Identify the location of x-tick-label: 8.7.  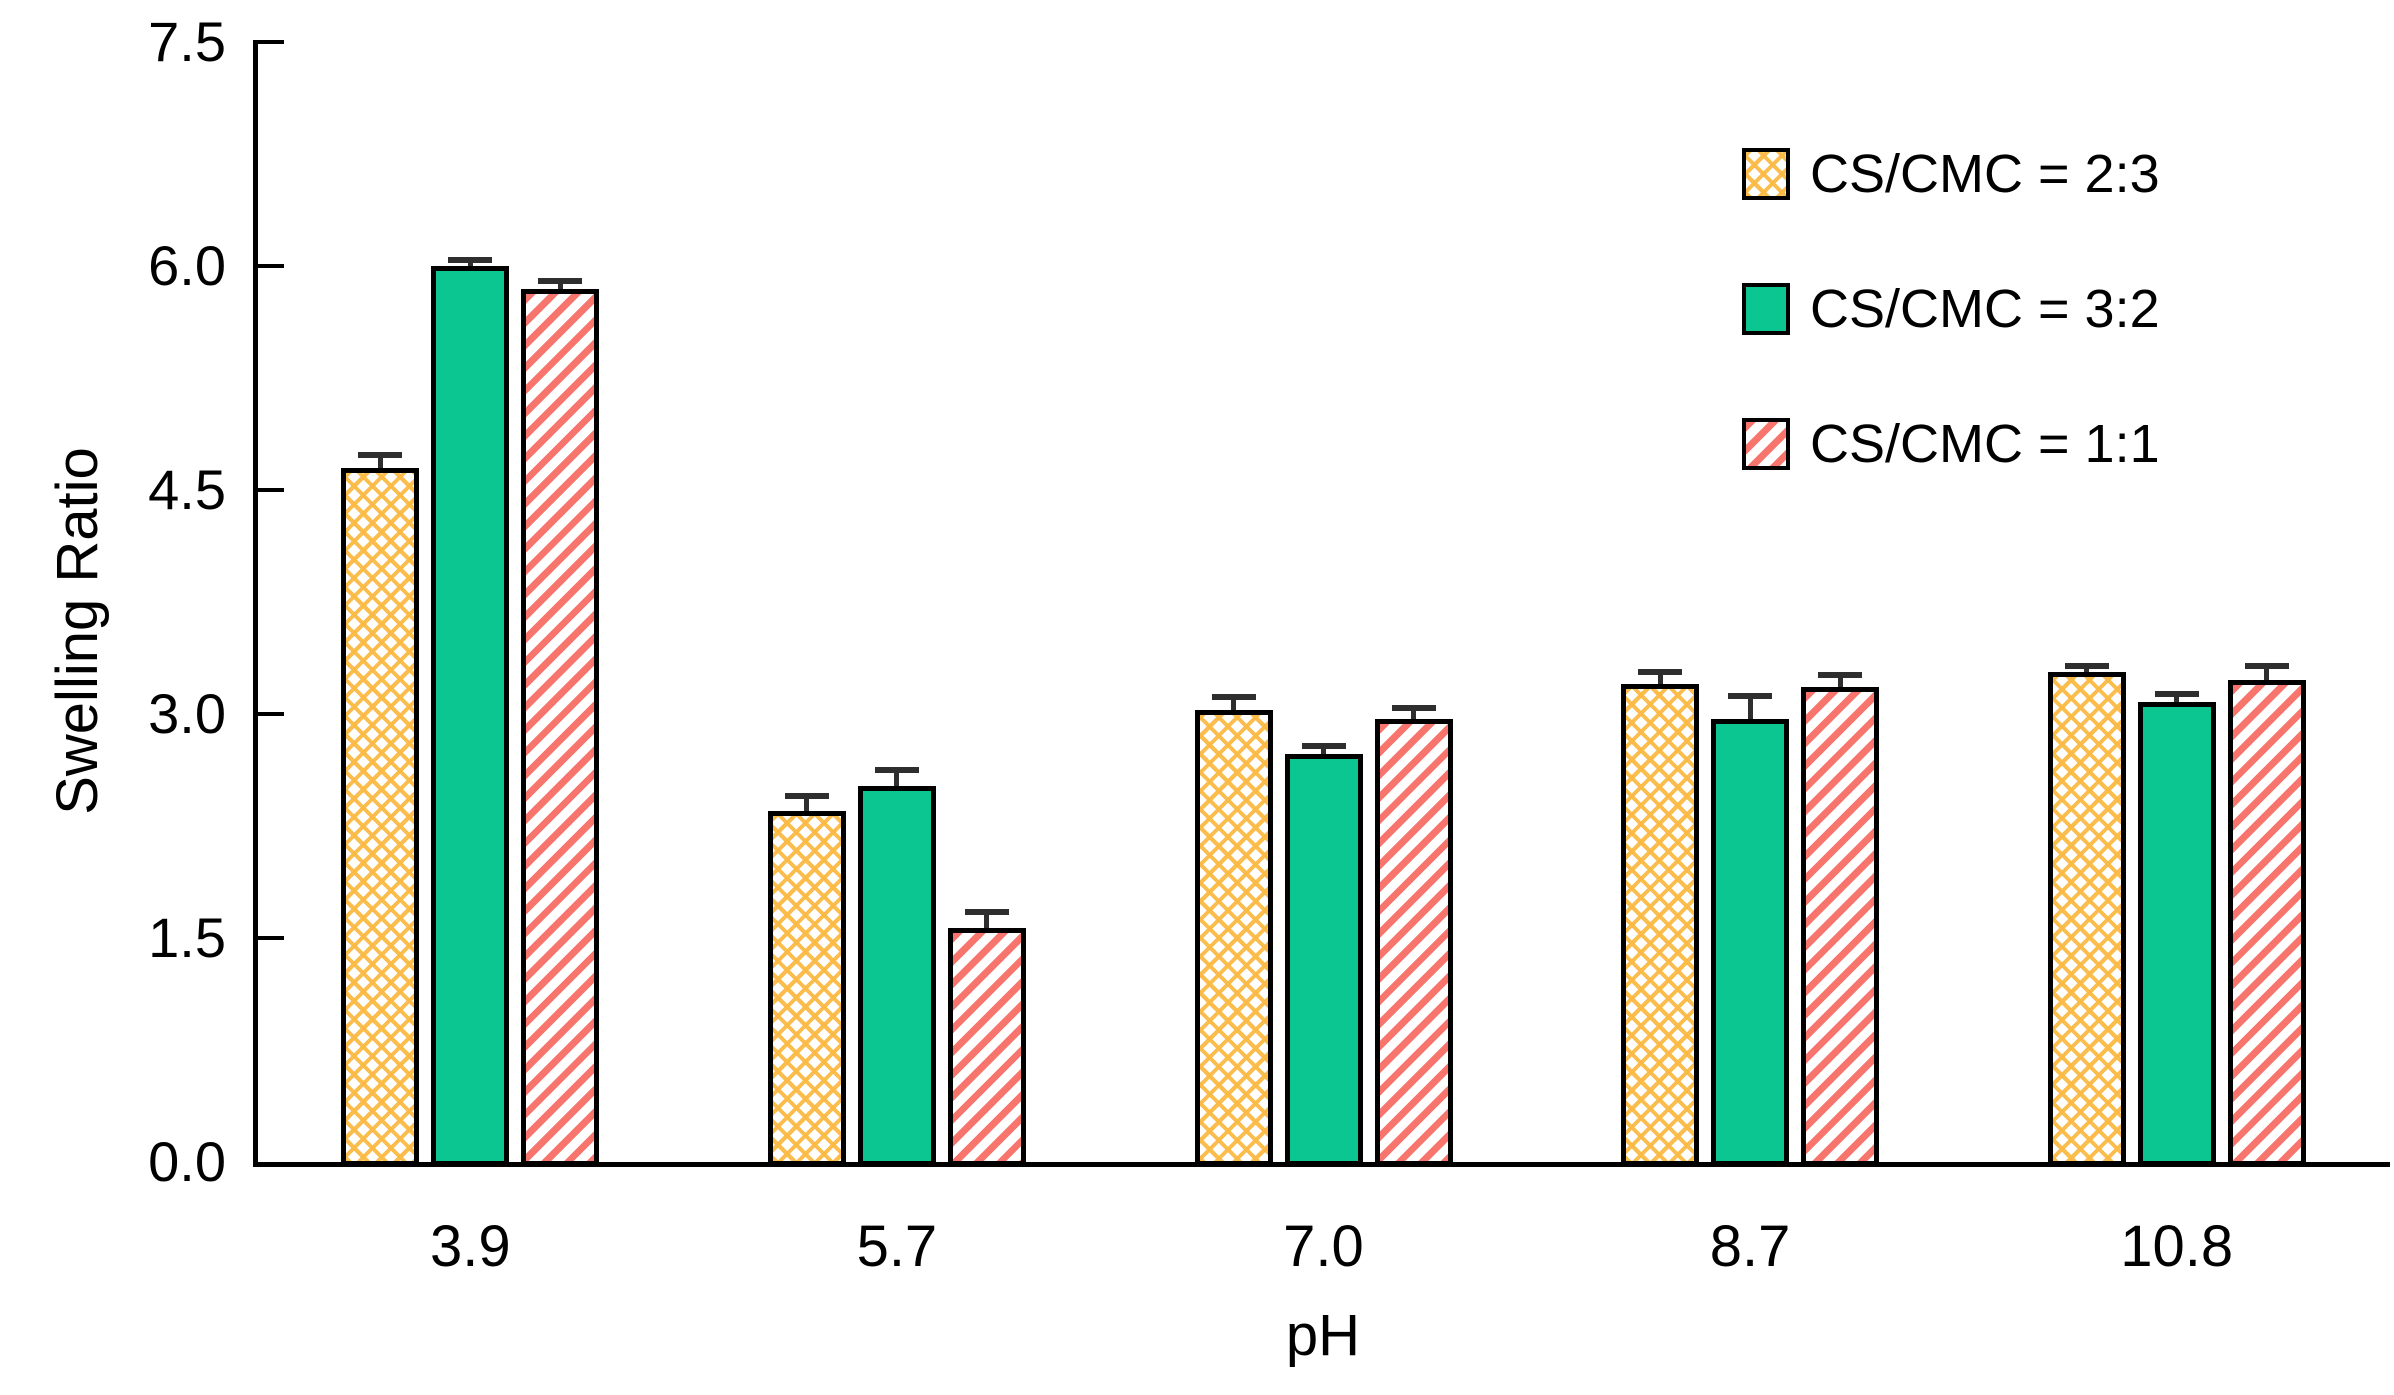
(1750, 1246).